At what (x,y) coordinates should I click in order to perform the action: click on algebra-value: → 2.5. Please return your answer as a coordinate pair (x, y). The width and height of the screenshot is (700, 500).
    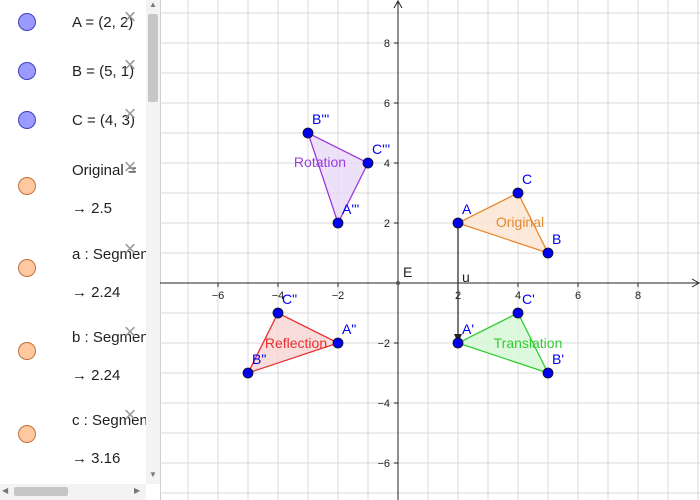
    Looking at the image, I should click on (92, 208).